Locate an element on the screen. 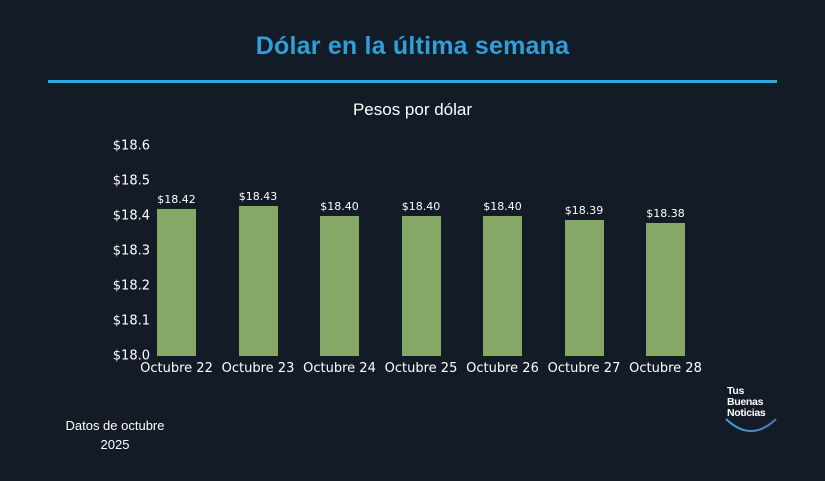 The image size is (825, 481). y-axis-tick: $18.4 is located at coordinates (131, 216).